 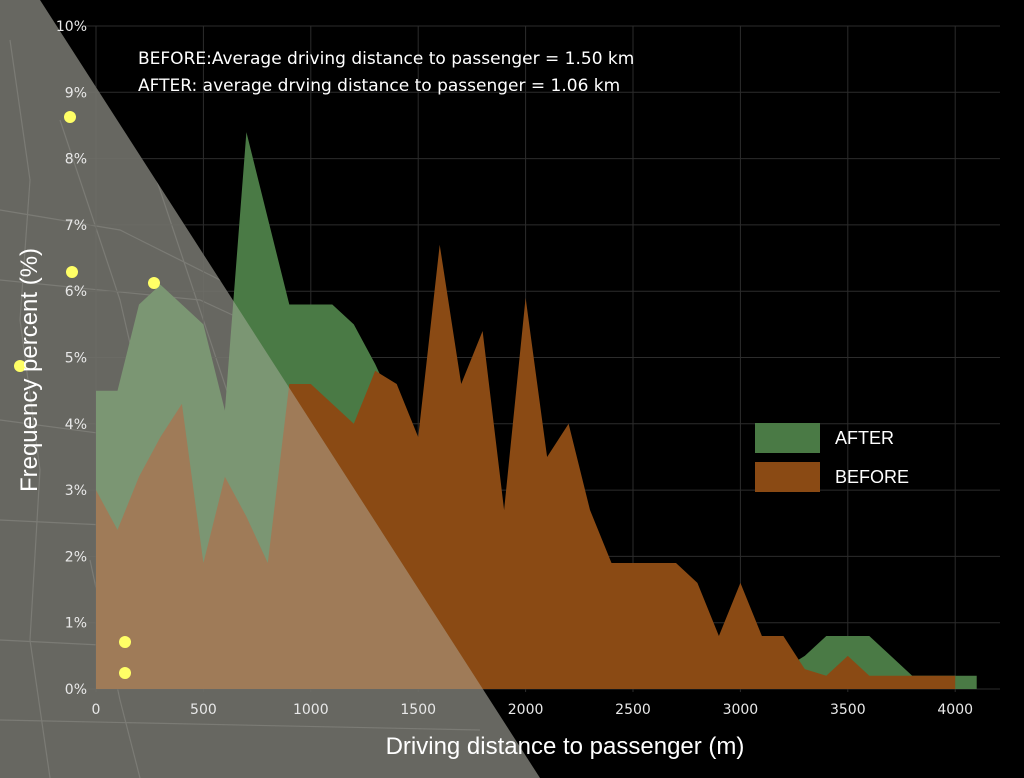 I want to click on x-tick-label: 2500, so click(x=633, y=710).